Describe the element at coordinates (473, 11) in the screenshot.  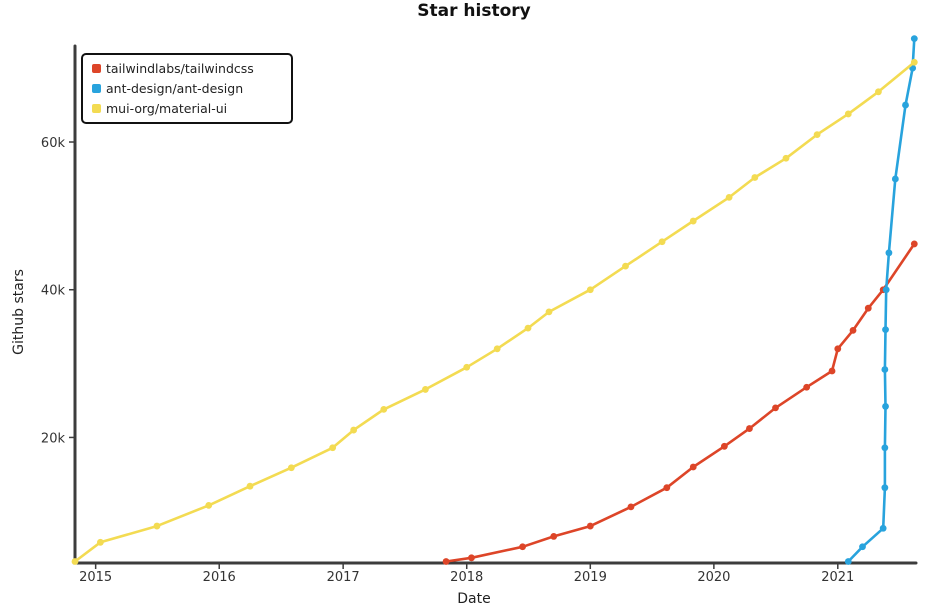
I see `chart-title: Star history` at that location.